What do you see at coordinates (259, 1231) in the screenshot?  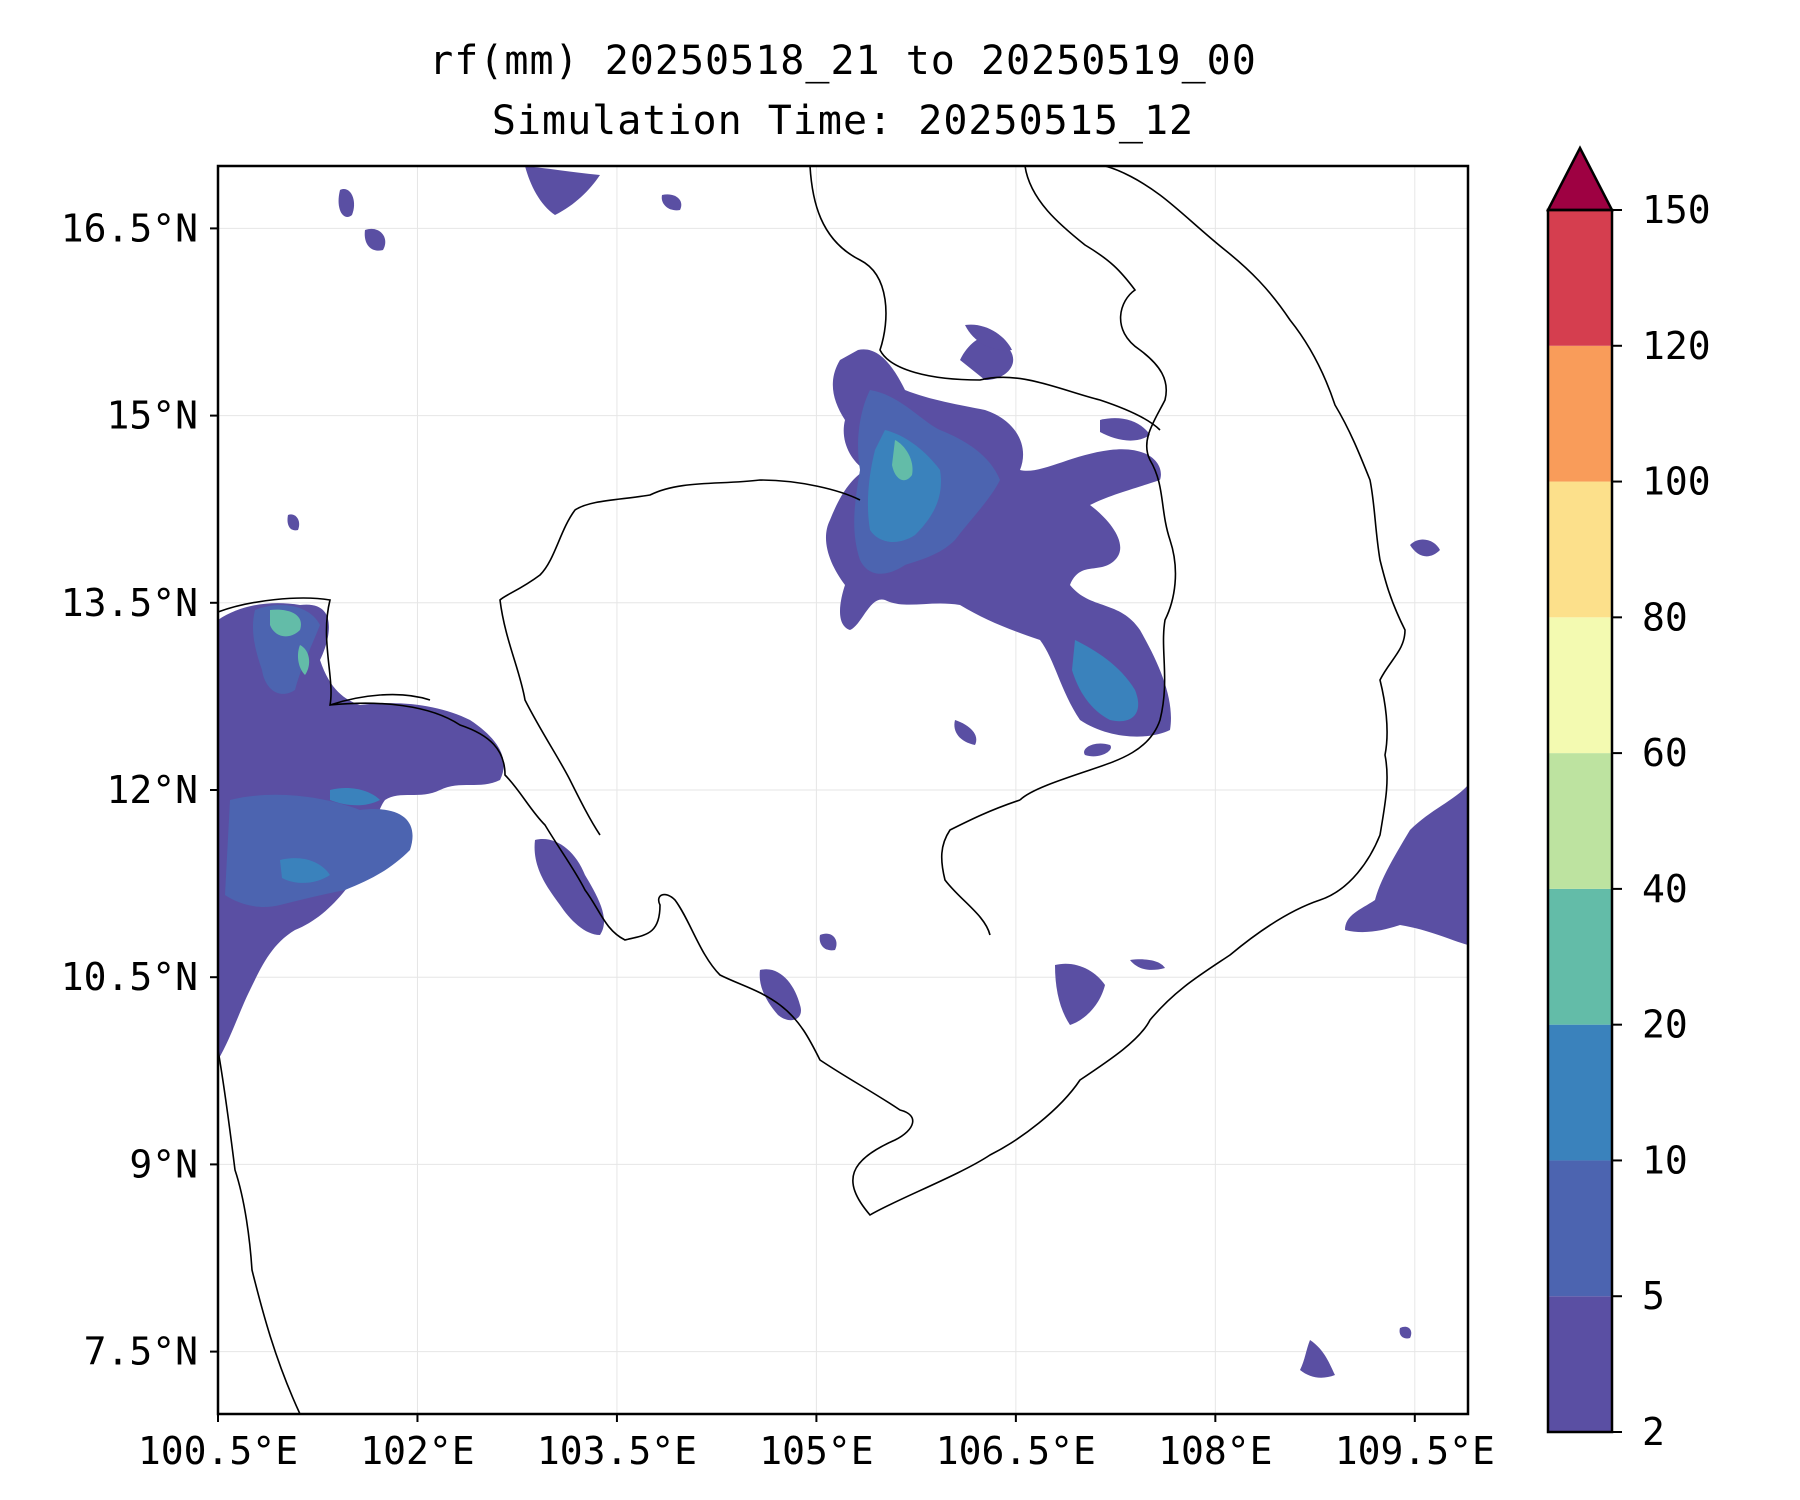 I see `coastline` at bounding box center [259, 1231].